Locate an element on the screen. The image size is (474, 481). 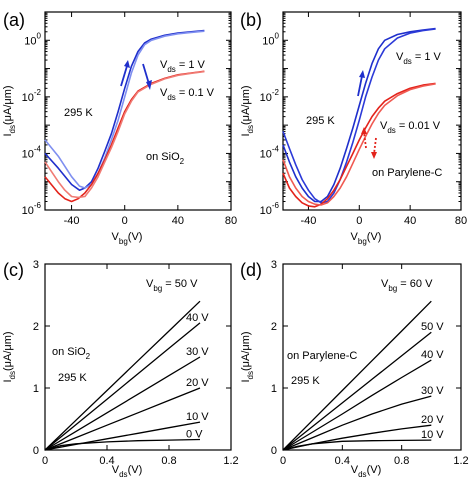
series-label: 0 V is located at coordinates (194, 434).